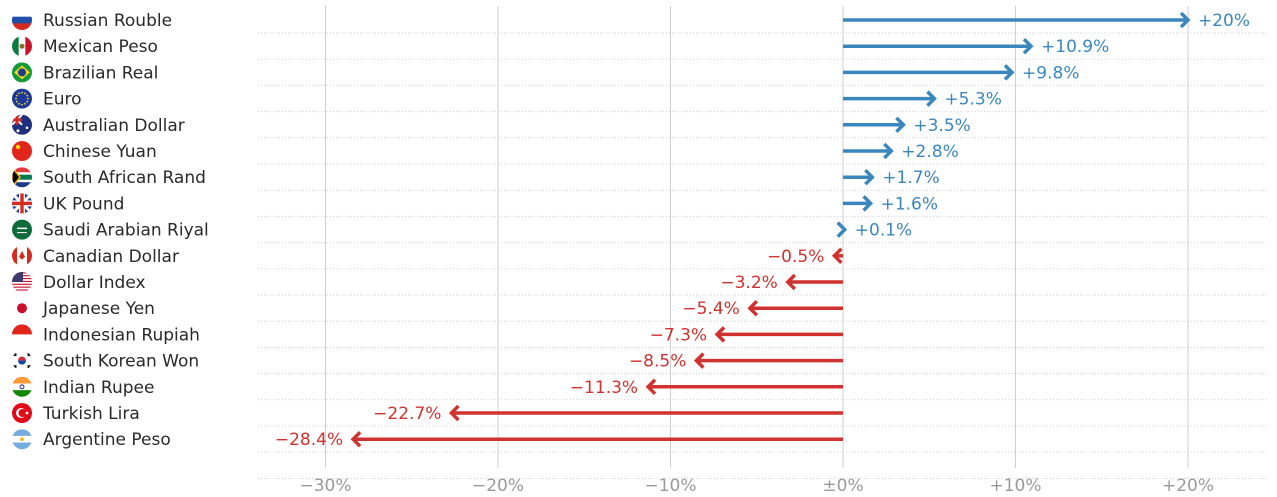 This screenshot has width=1277, height=497. I want to click on x-tick-label: ±0%, so click(842, 486).